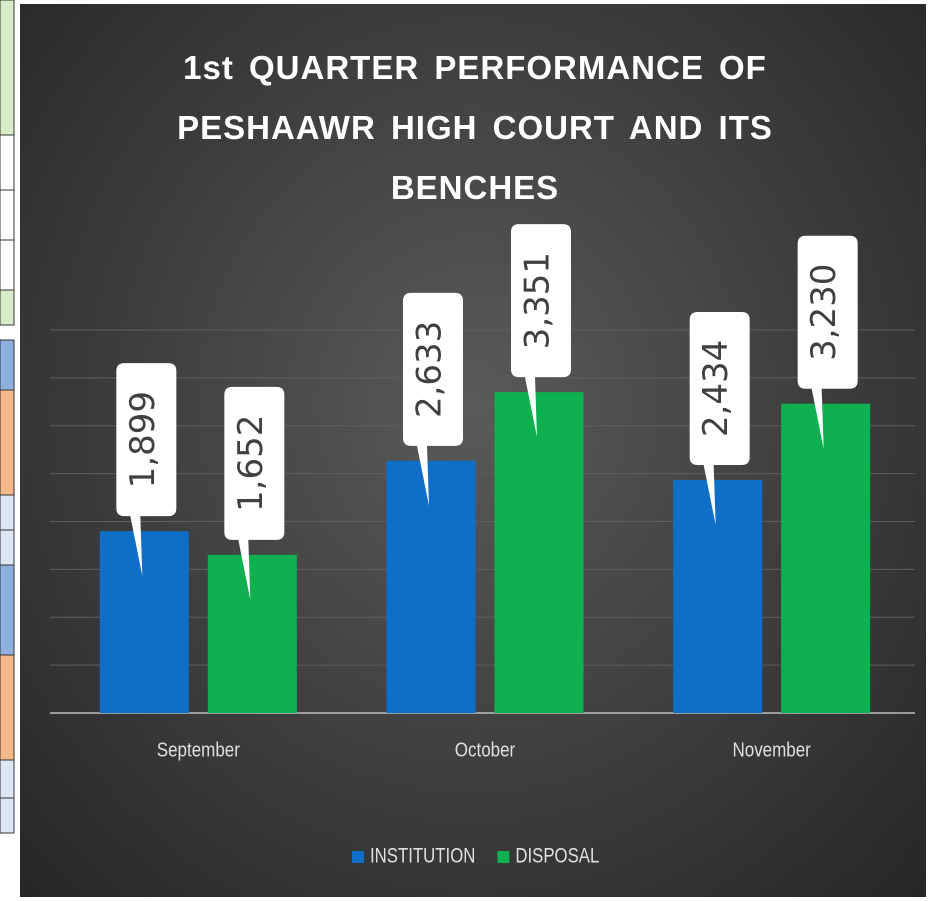 The width and height of the screenshot is (930, 901). Describe the element at coordinates (422, 856) in the screenshot. I see `legend-label: INSTITUTION` at that location.